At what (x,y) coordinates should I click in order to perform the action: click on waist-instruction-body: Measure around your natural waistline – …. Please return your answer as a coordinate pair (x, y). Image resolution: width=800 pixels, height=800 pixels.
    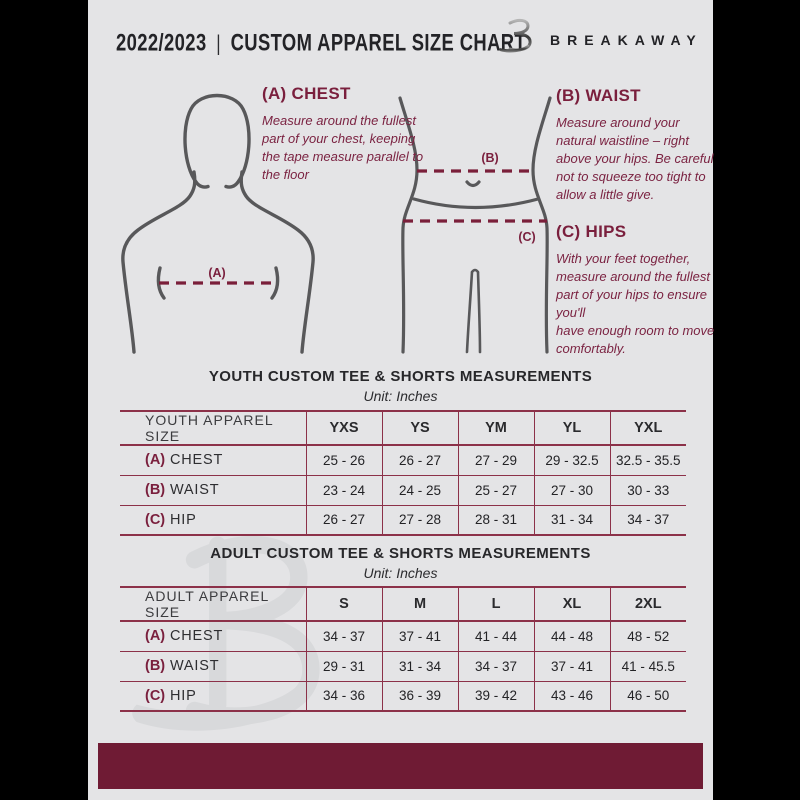
    Looking at the image, I should click on (635, 158).